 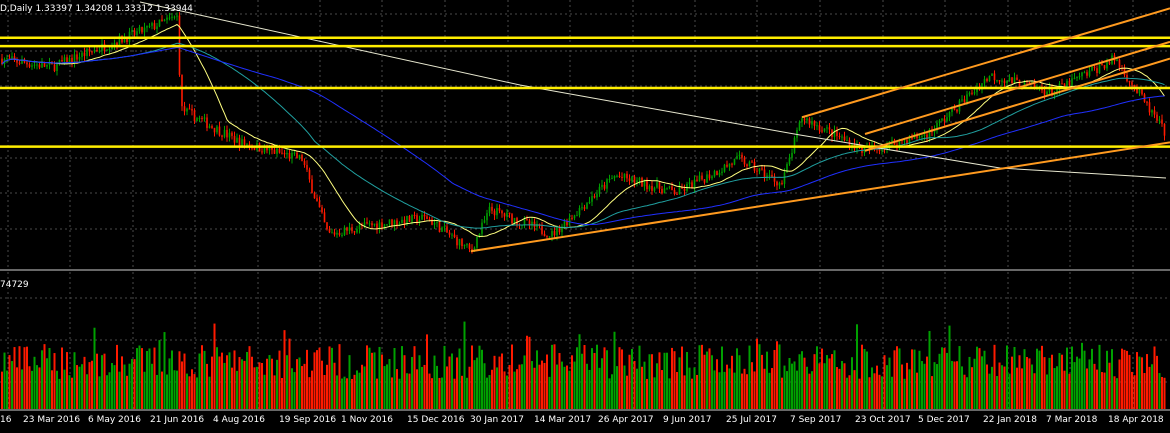 I want to click on time-axis-label: 16, so click(x=6, y=420).